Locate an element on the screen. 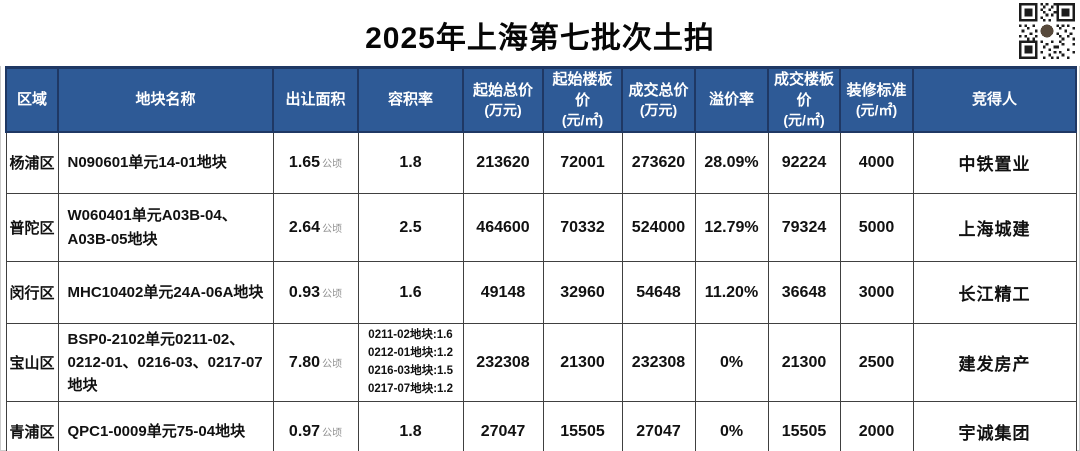  cell-winner: 长江精工 is located at coordinates (994, 293).